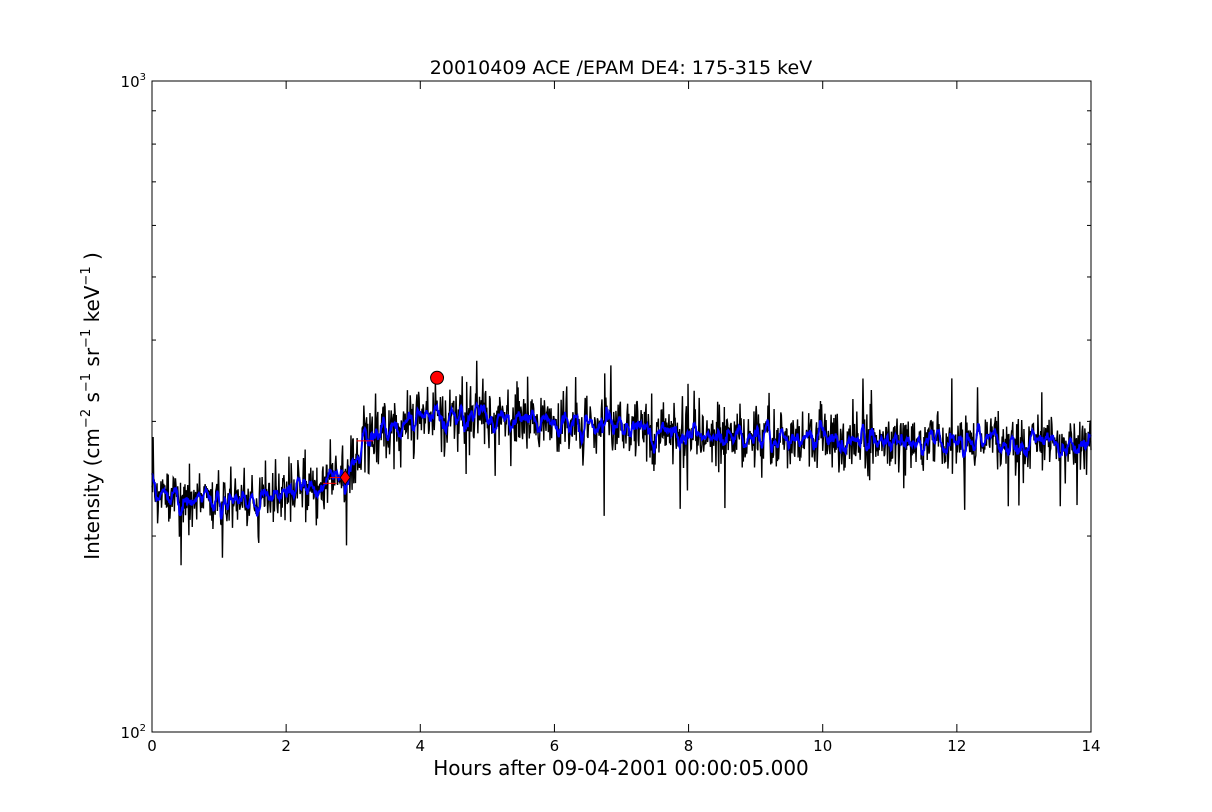  Describe the element at coordinates (621, 68) in the screenshot. I see `chart-title: 20010409 ACE /EPAM DE4: 175-315 keV` at that location.